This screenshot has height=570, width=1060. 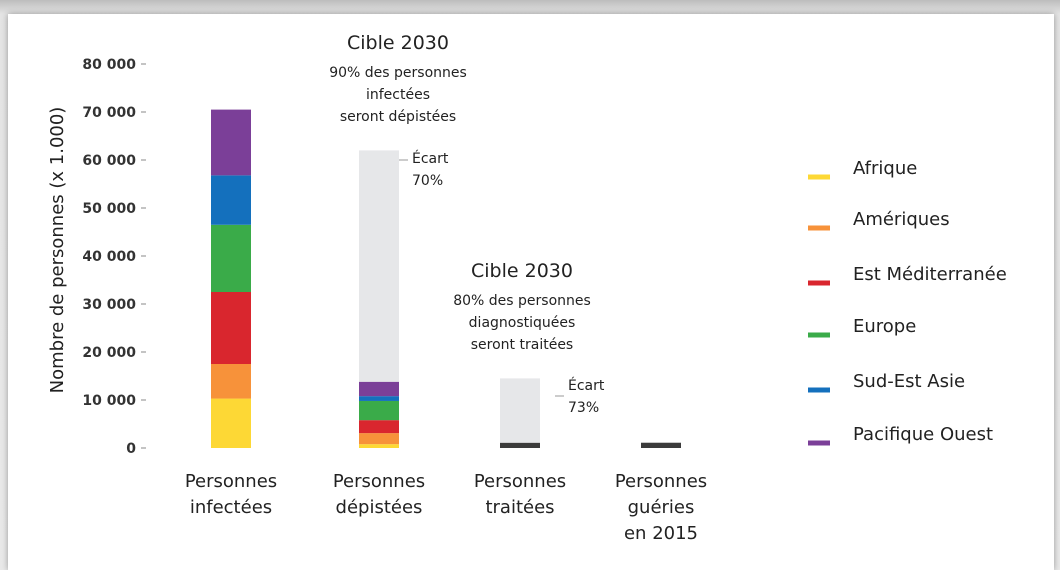 I want to click on gap-label: Écart 70%, so click(x=430, y=170).